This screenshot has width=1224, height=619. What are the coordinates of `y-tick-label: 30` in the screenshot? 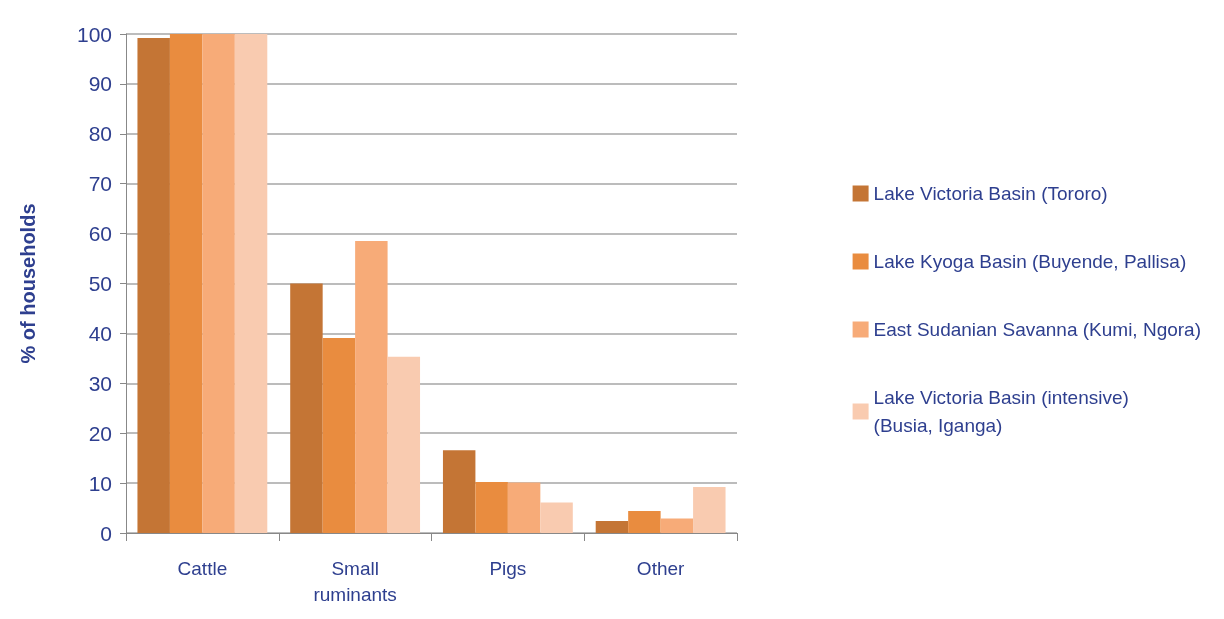 It's located at (100, 383).